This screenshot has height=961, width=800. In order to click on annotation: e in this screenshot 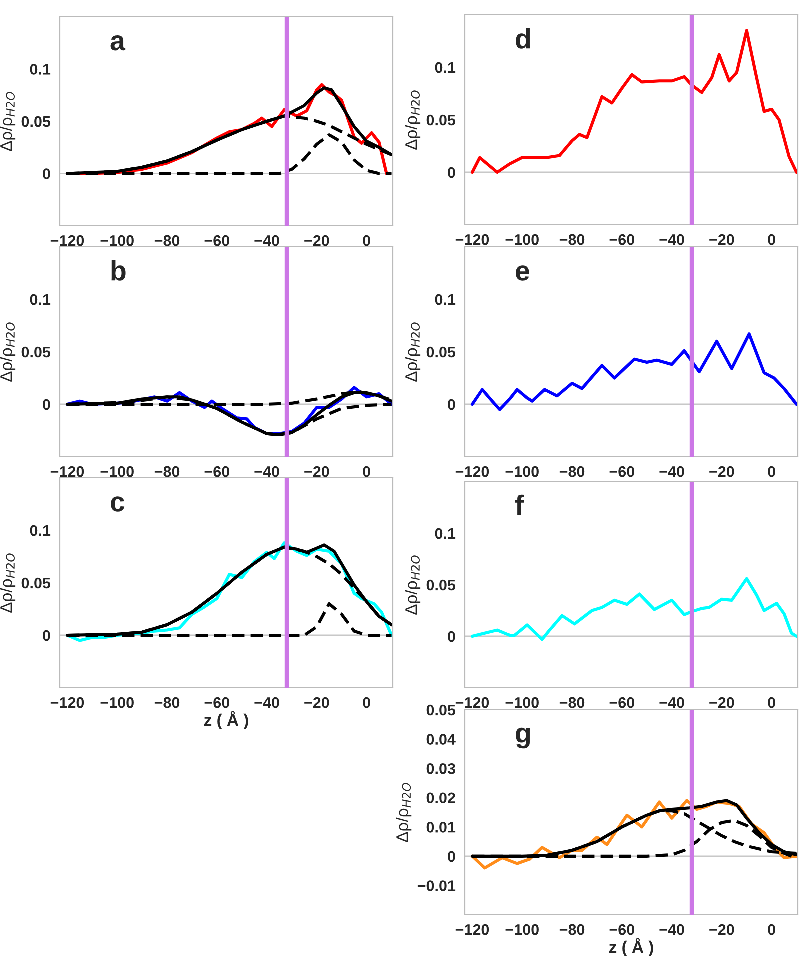, I will do `click(523, 273)`.